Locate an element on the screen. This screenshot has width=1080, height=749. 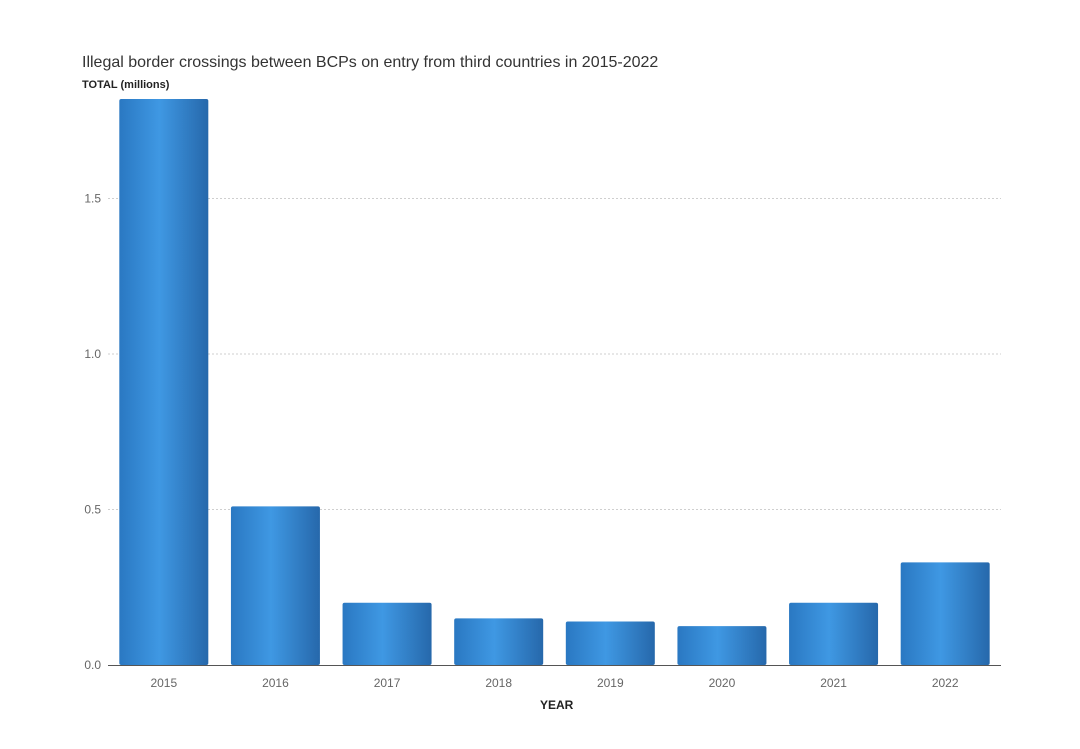
bar-2022 is located at coordinates (945, 613).